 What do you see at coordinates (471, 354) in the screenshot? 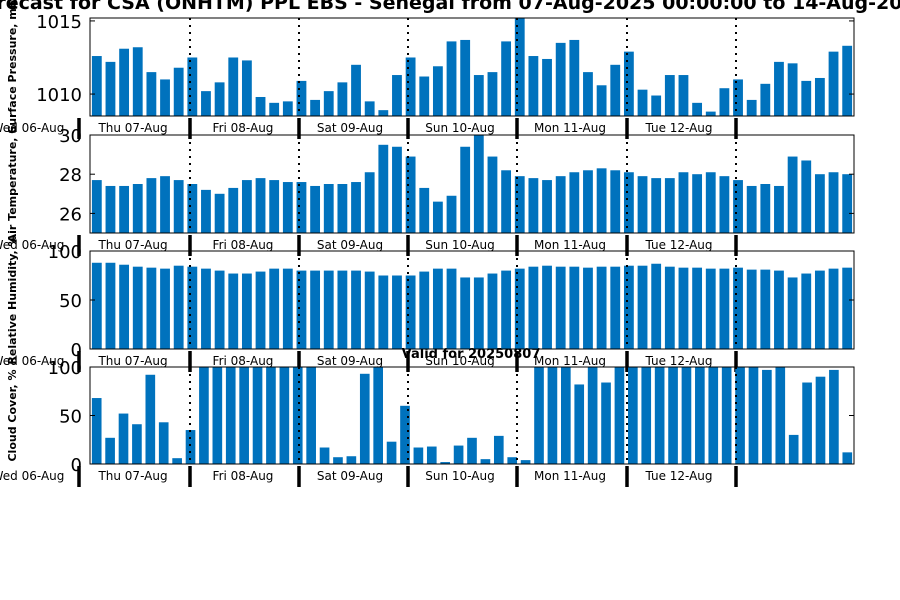
I see `chart-subtitle: Valid for 20250807` at bounding box center [471, 354].